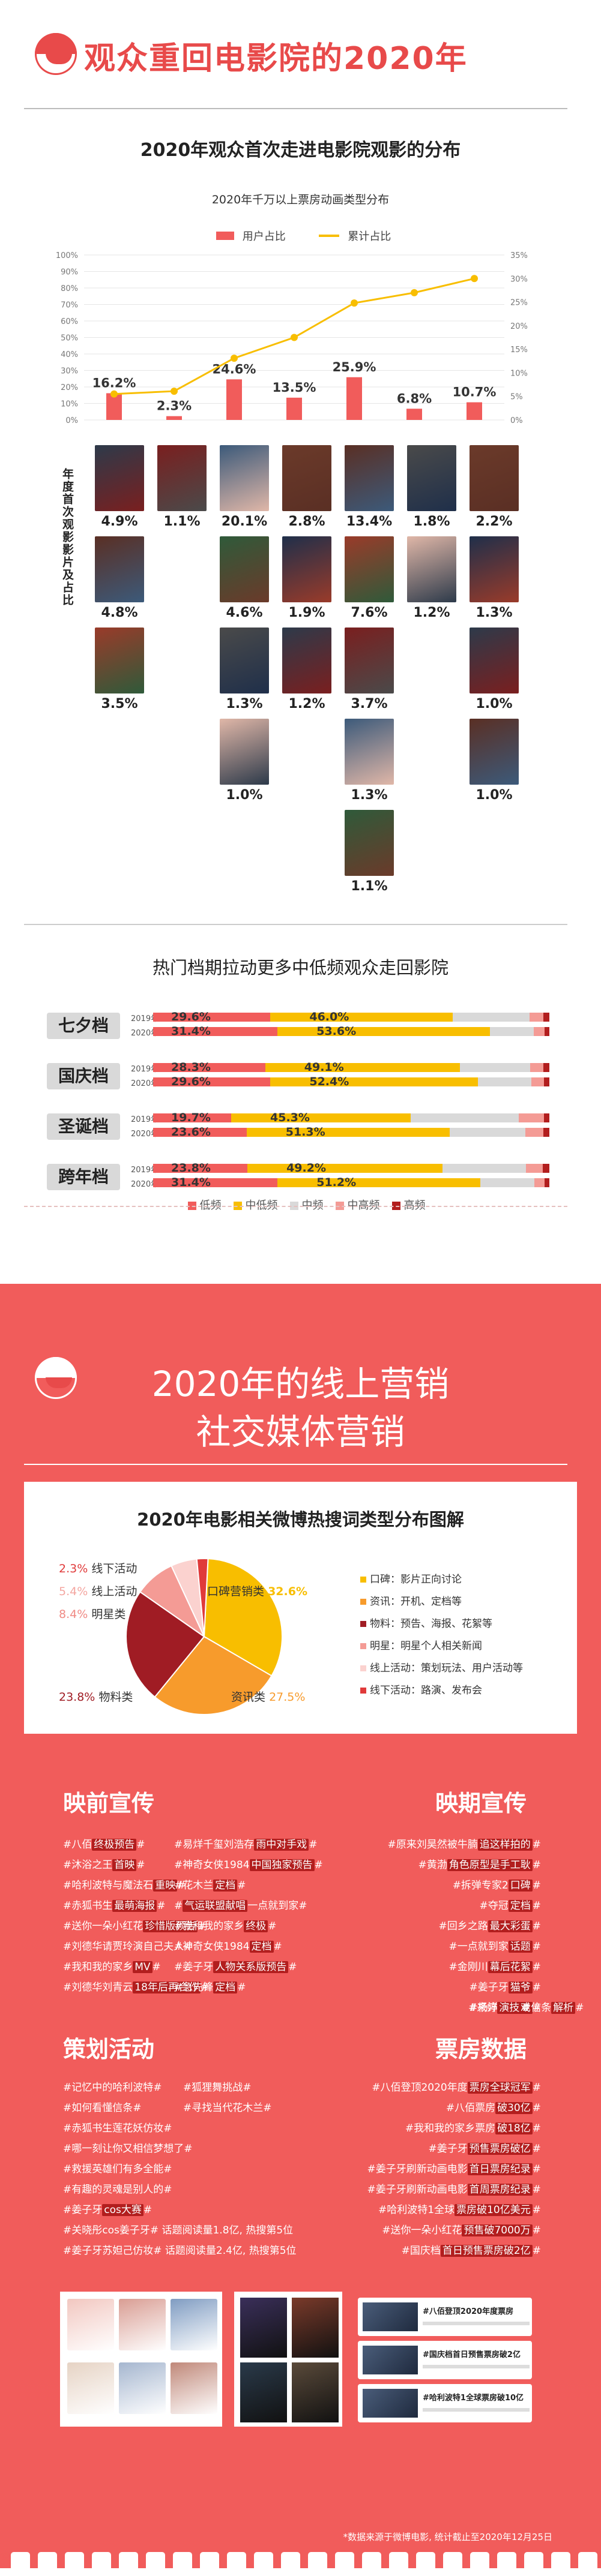 This screenshot has height=2576, width=601. I want to click on hashtag: #如何看懂信条#, so click(102, 2106).